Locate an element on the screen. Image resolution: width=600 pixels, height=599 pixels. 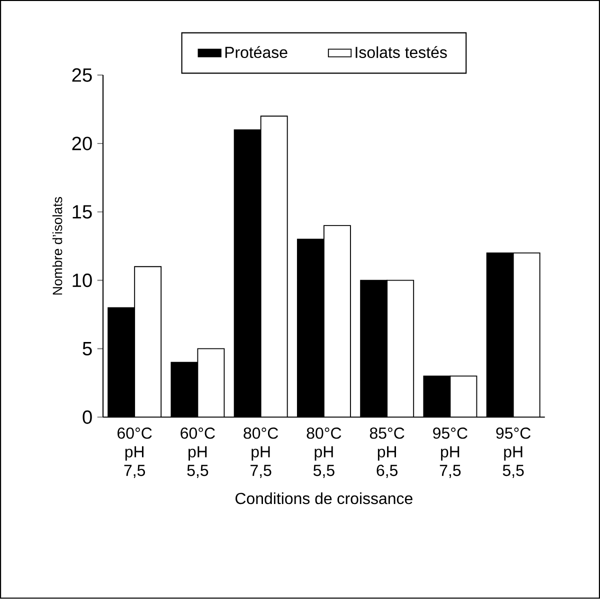
x-tick-label: 60°C pH 5,5 is located at coordinates (197, 453).